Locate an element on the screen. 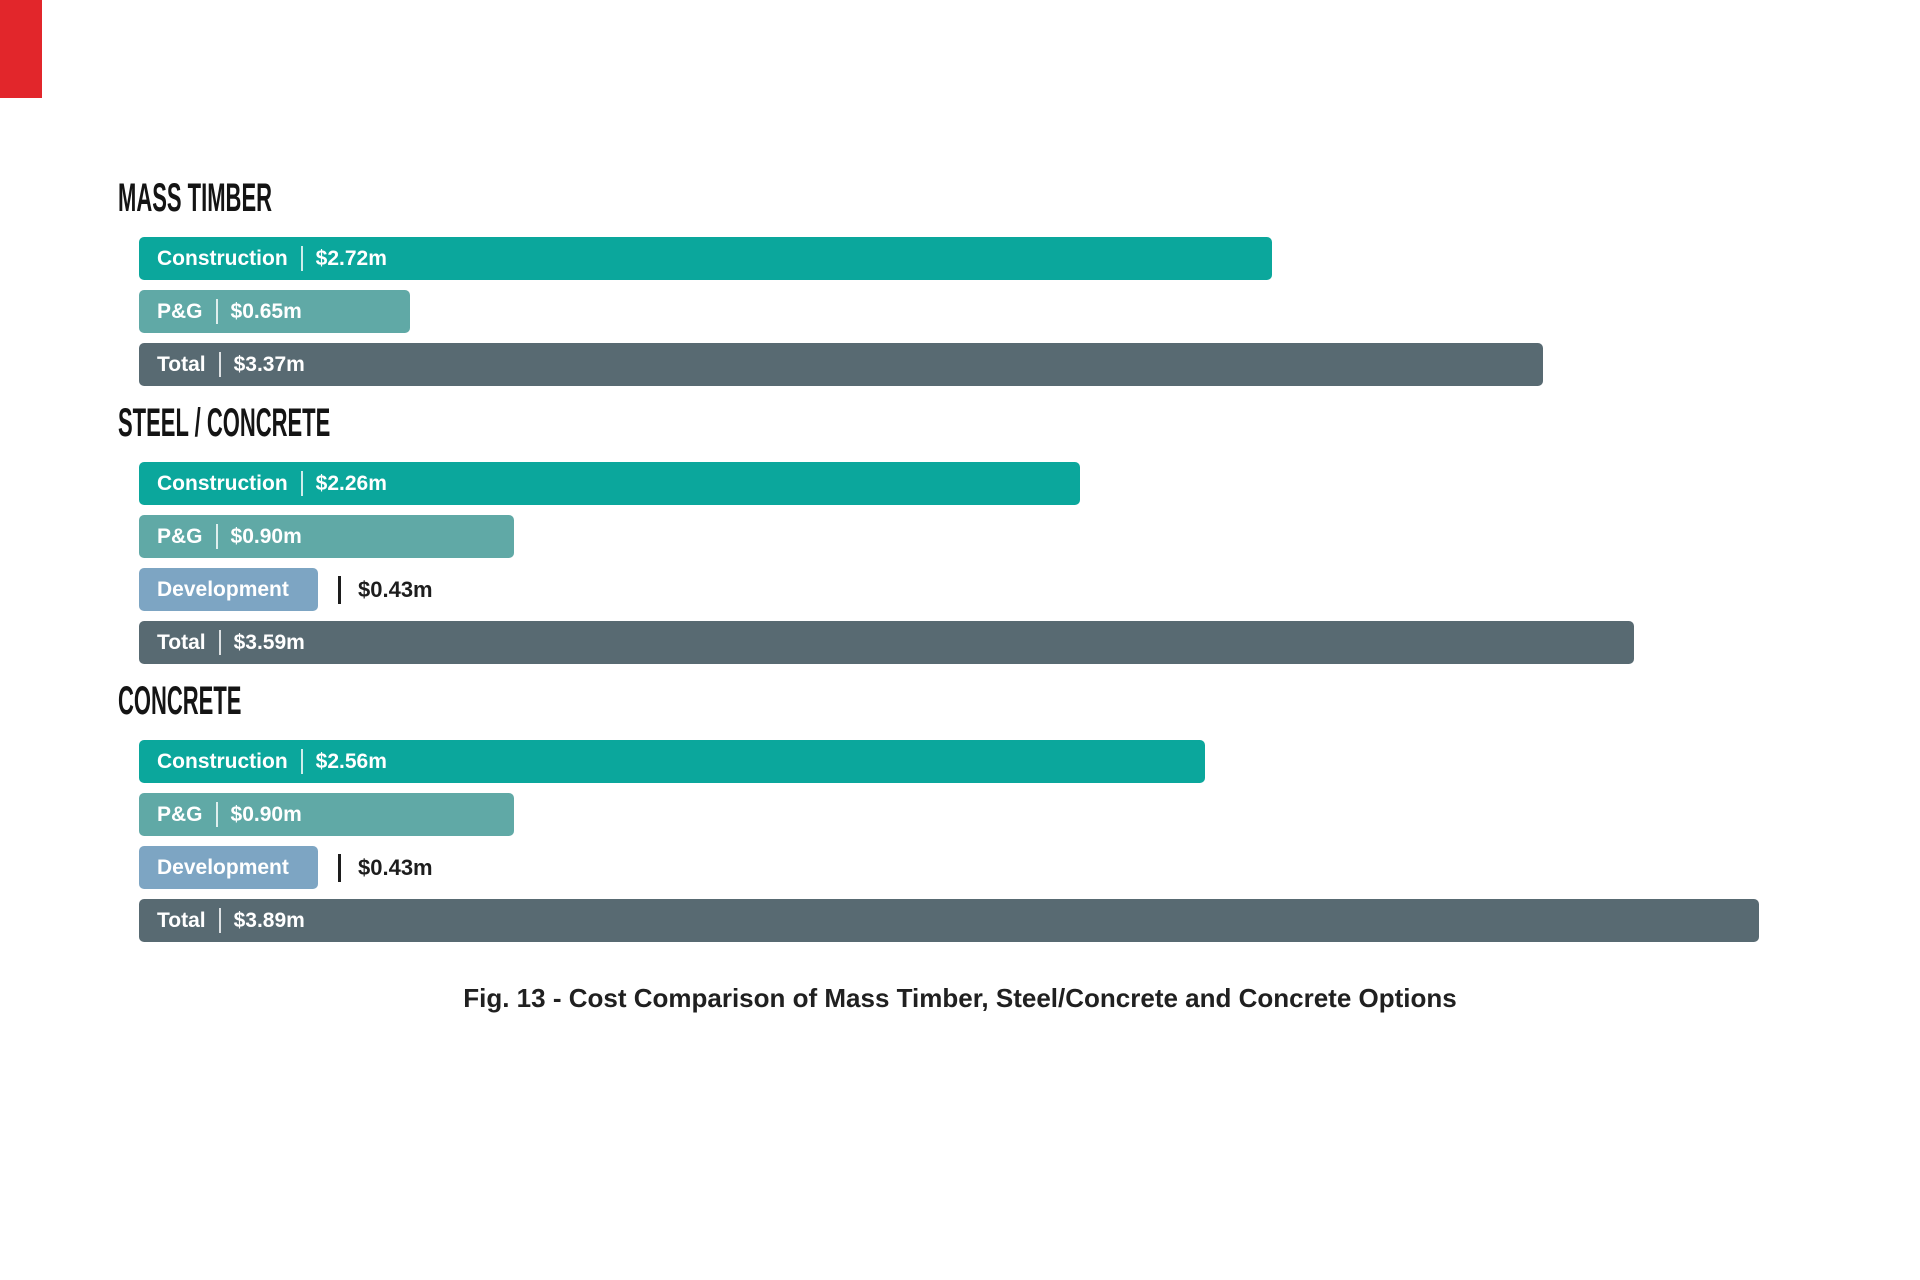 The height and width of the screenshot is (1280, 1920). bar-value: $3.59m is located at coordinates (269, 642).